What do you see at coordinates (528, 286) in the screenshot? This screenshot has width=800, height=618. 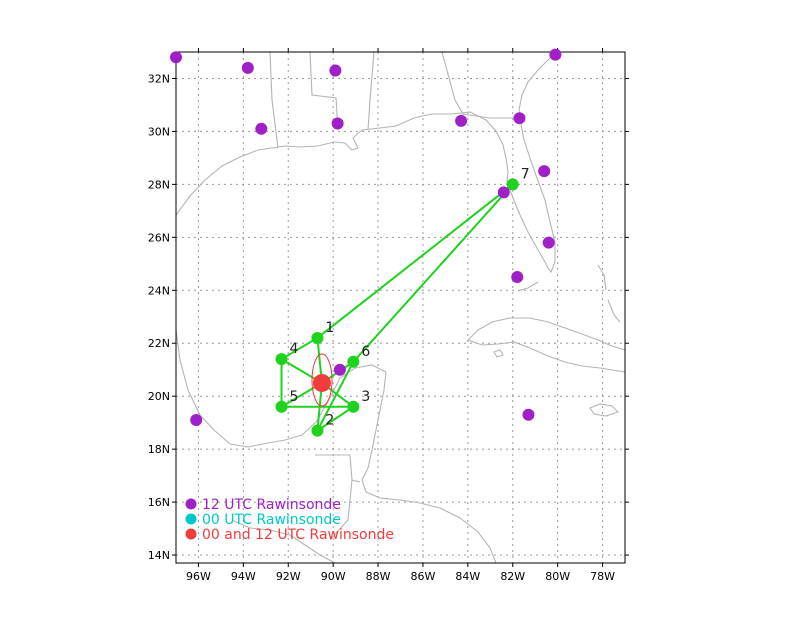 I see `florida-keys` at bounding box center [528, 286].